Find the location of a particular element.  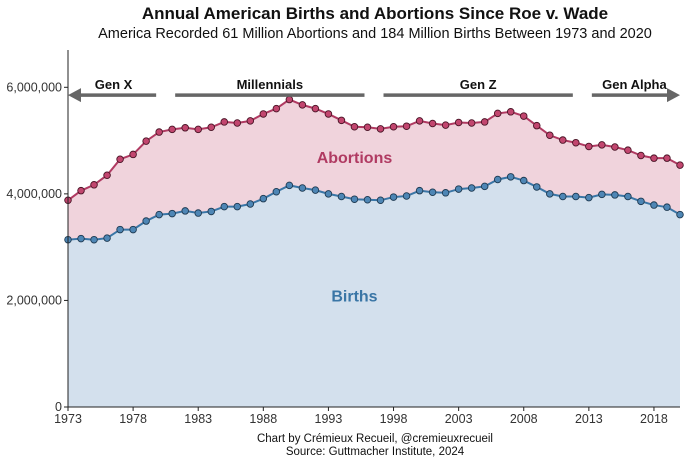

x-tick-label: 1983 is located at coordinates (198, 419).